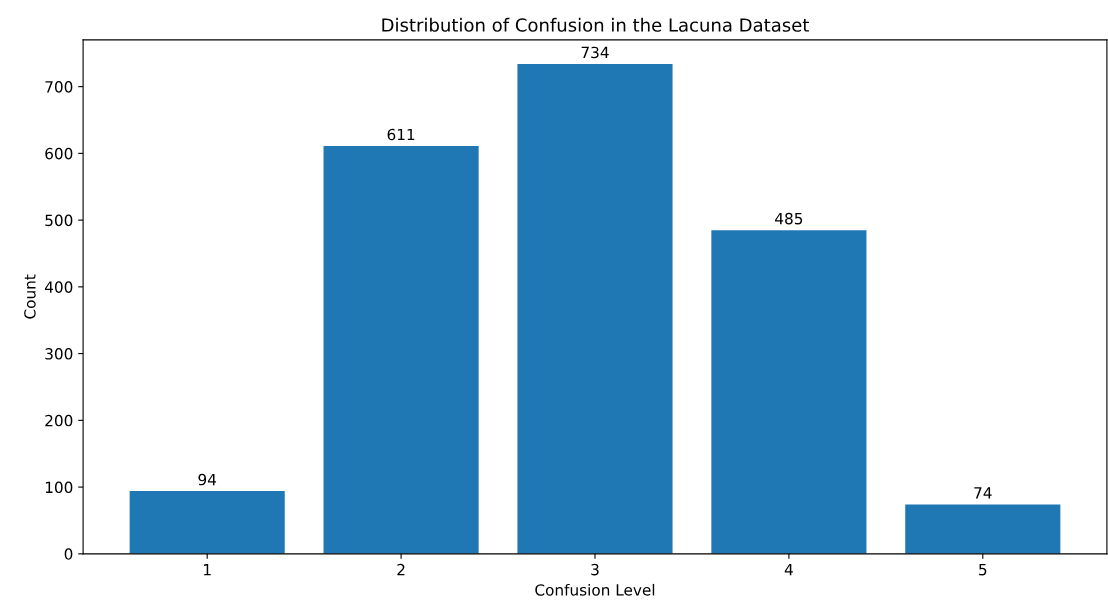 The width and height of the screenshot is (1108, 614). What do you see at coordinates (595, 24) in the screenshot?
I see `chart-title: Distribution of Confusion in the Lacuna Dataset` at bounding box center [595, 24].